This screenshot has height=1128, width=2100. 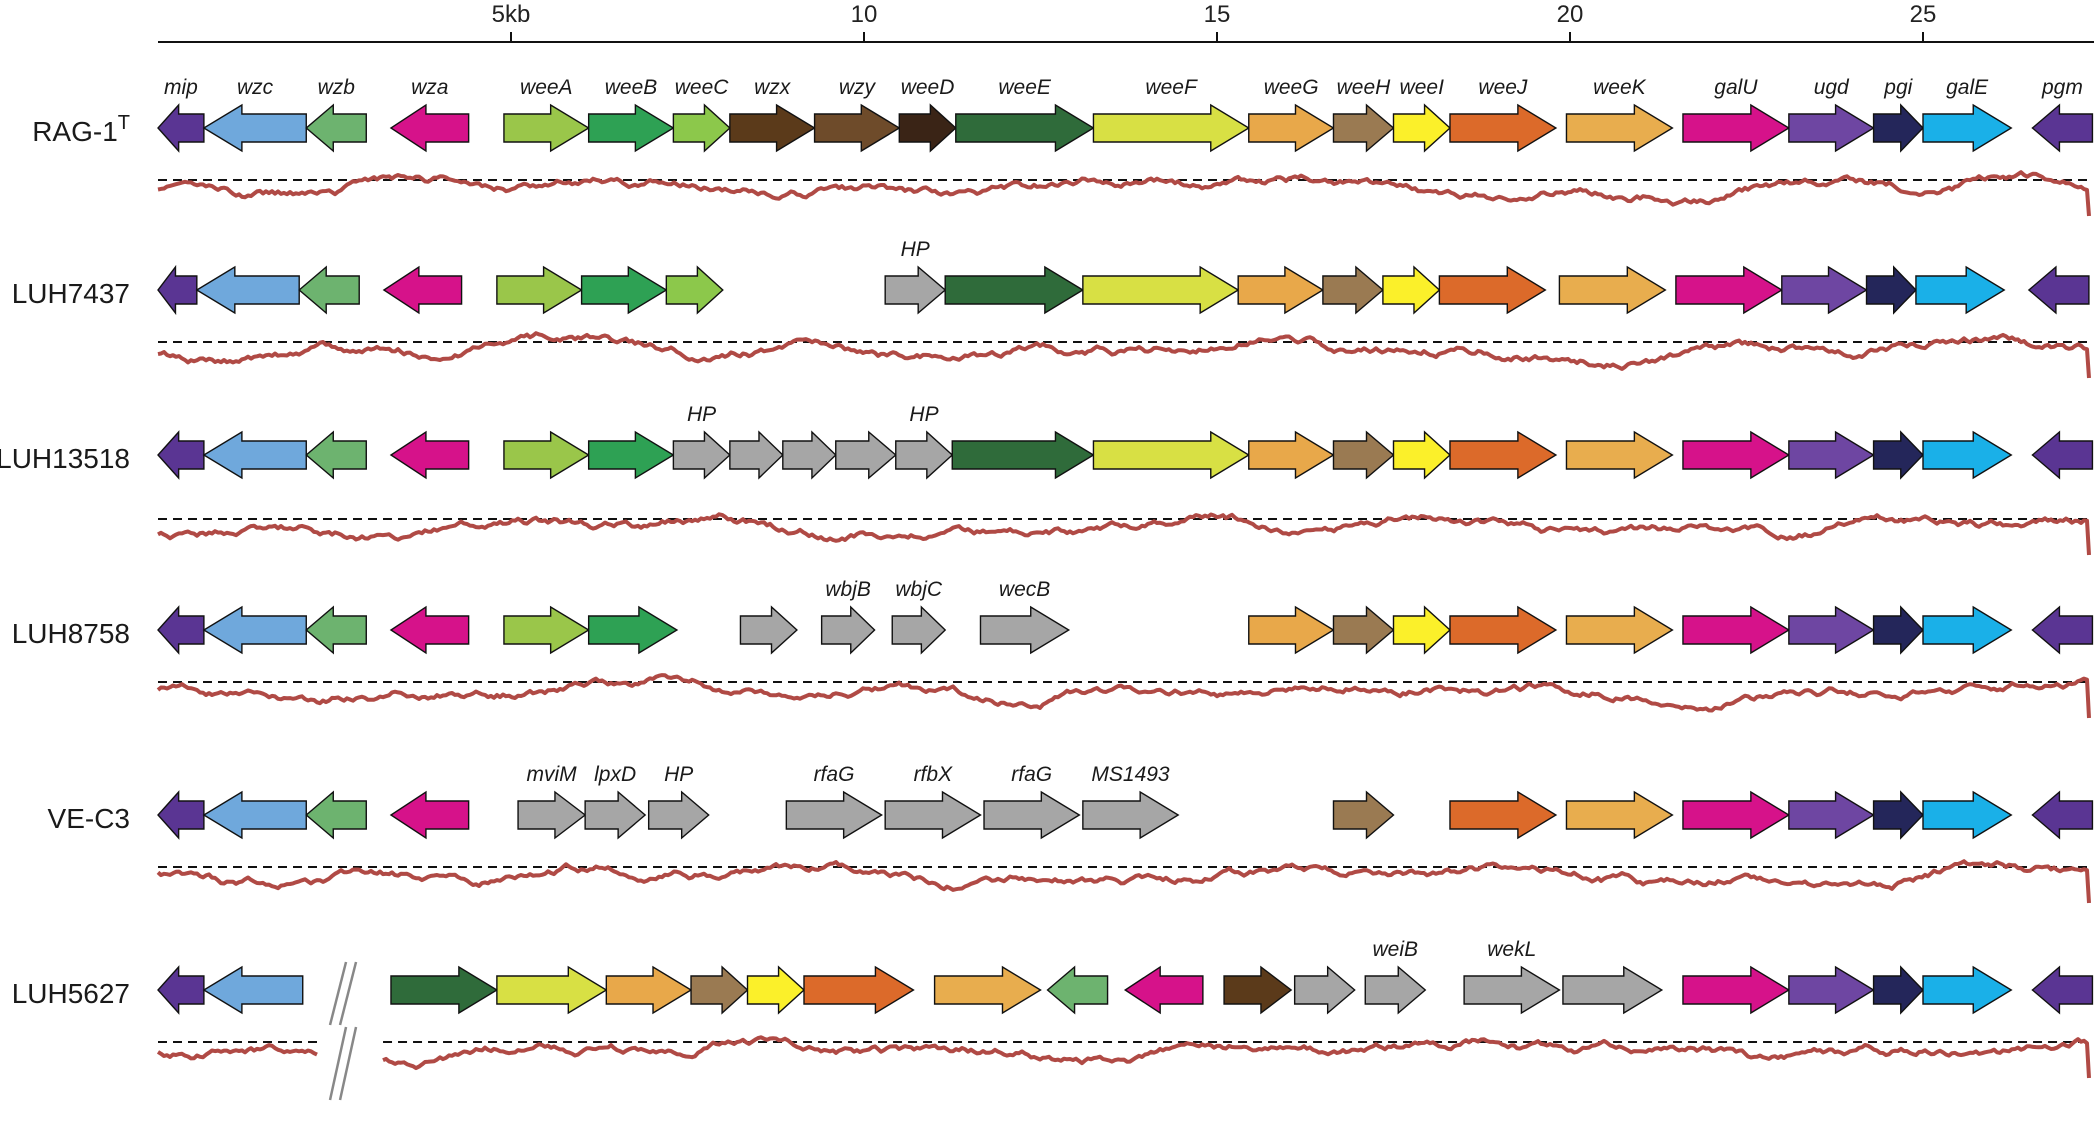 I want to click on strain-name: VE-C3, so click(x=89, y=818).